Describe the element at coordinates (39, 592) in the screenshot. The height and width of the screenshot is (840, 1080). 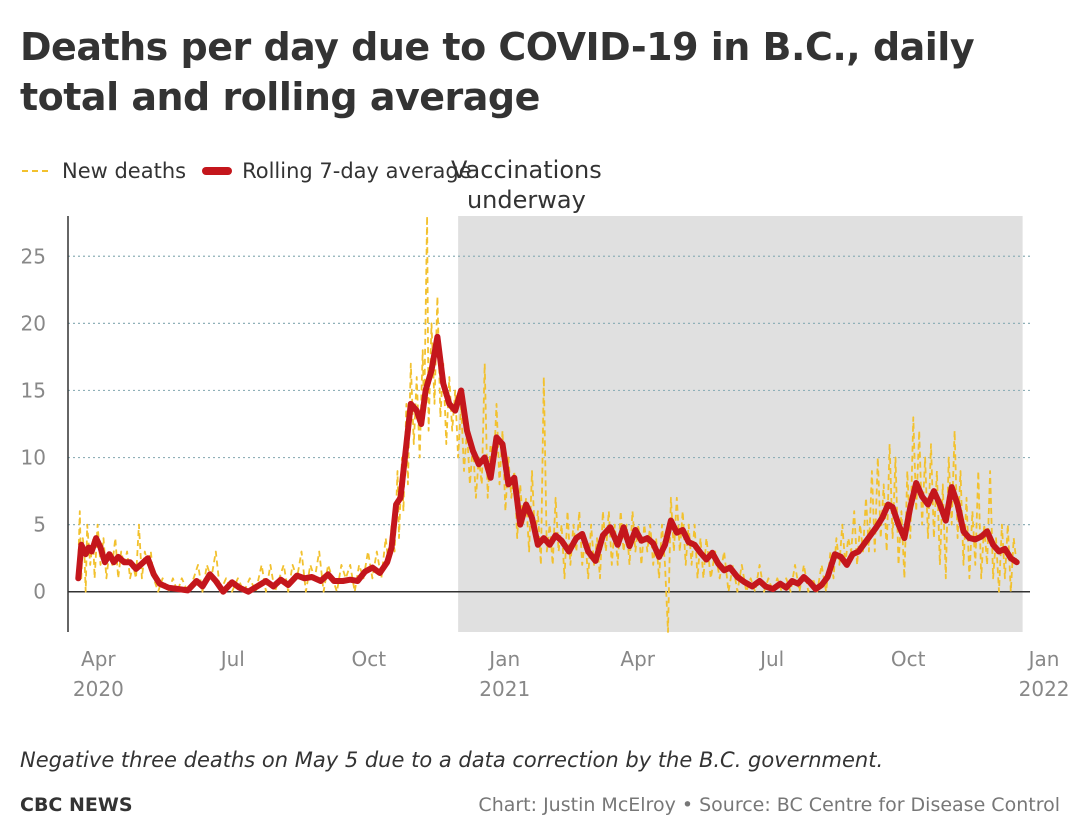
I see `y-tick-label: 0` at that location.